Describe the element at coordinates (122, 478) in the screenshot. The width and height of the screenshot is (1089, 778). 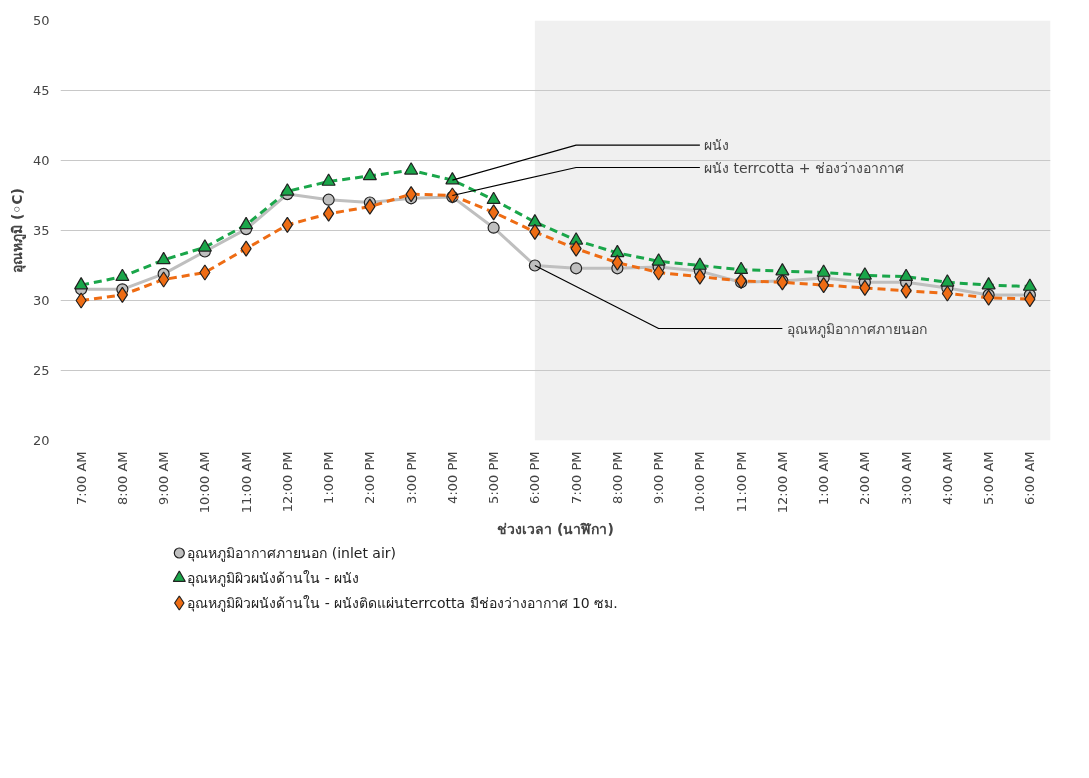
I see `x-tick-label: 8:00 AM` at that location.